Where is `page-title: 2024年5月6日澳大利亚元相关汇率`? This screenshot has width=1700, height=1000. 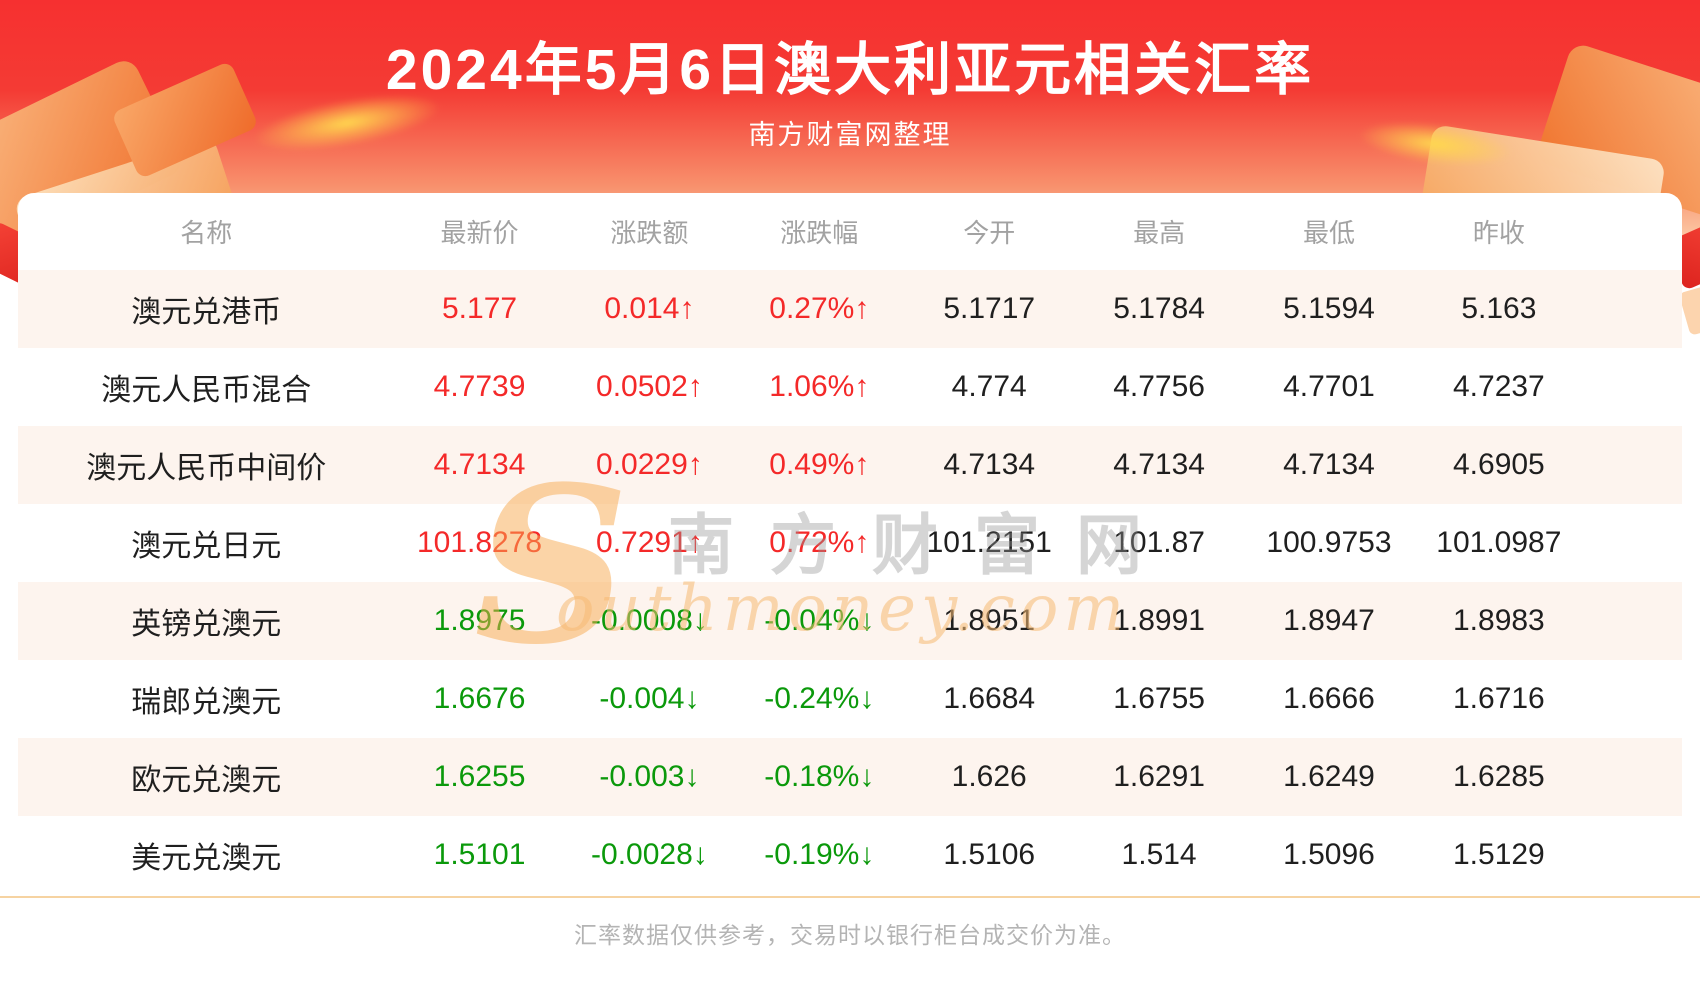 page-title: 2024年5月6日澳大利亚元相关汇率 is located at coordinates (850, 70).